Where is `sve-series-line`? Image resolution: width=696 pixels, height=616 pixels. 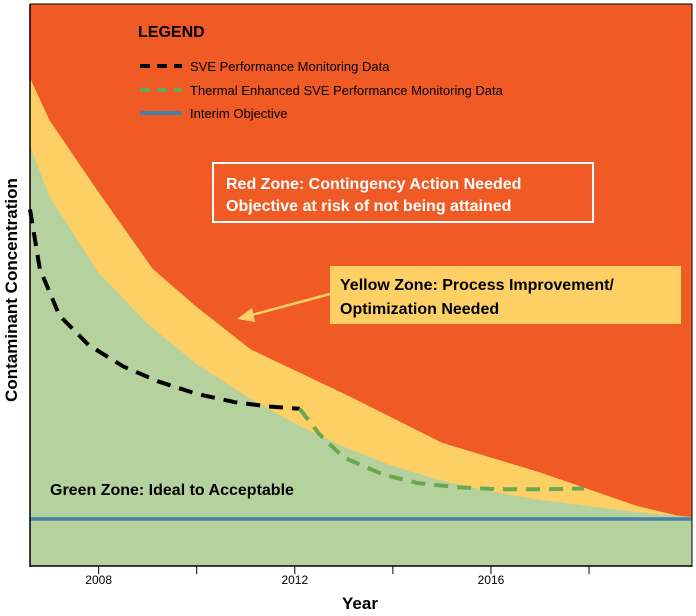 sve-series-line is located at coordinates (164, 310).